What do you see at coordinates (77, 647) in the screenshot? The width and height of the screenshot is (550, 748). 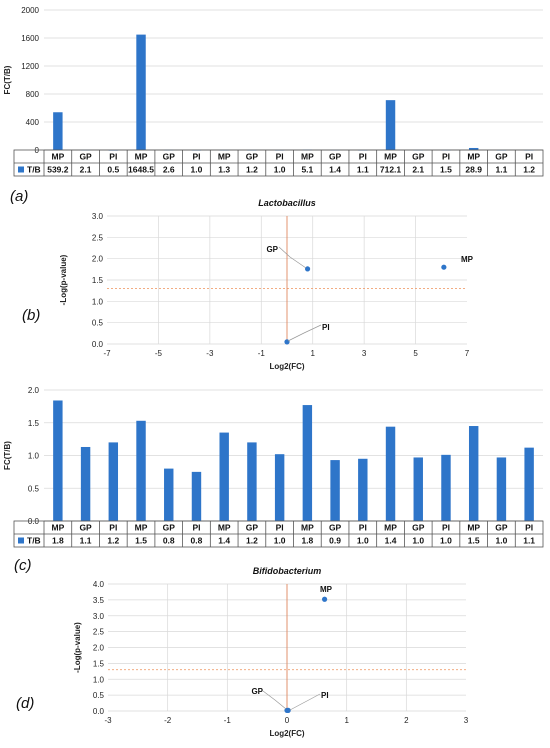 I see `y-axis-label: -Log(p-value)` at bounding box center [77, 647].